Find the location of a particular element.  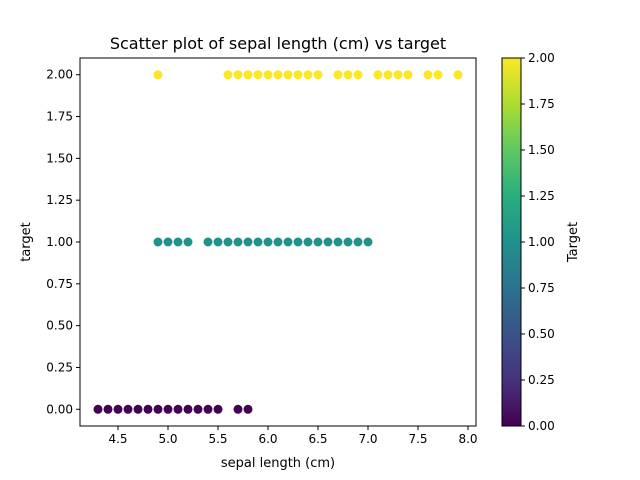

colorbar-tick-label: 2.00 is located at coordinates (541, 58).